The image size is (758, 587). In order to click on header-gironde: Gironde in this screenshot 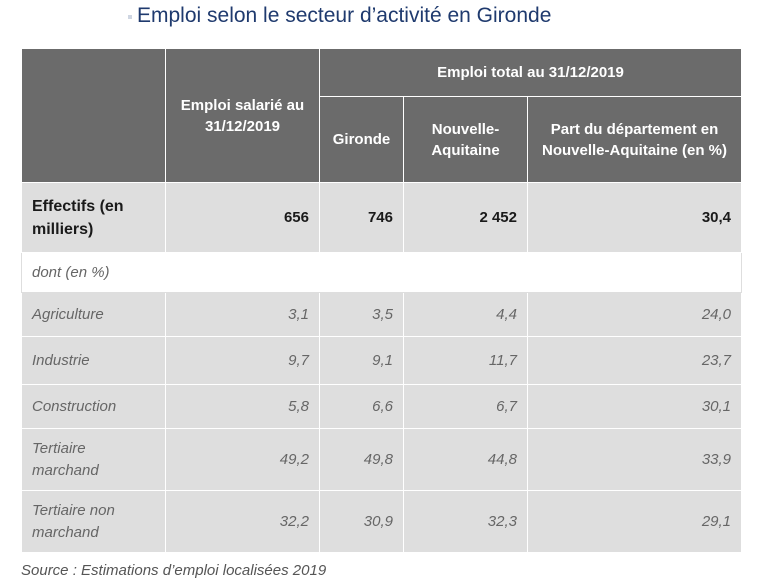, I will do `click(361, 139)`.